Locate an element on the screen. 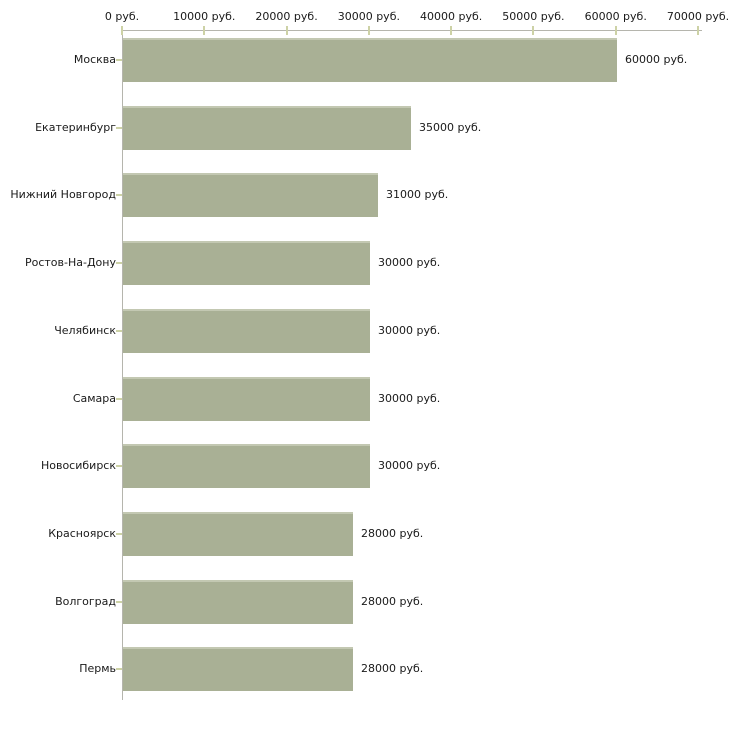  x-axis-tick-label: 20000 руб. is located at coordinates (286, 16).